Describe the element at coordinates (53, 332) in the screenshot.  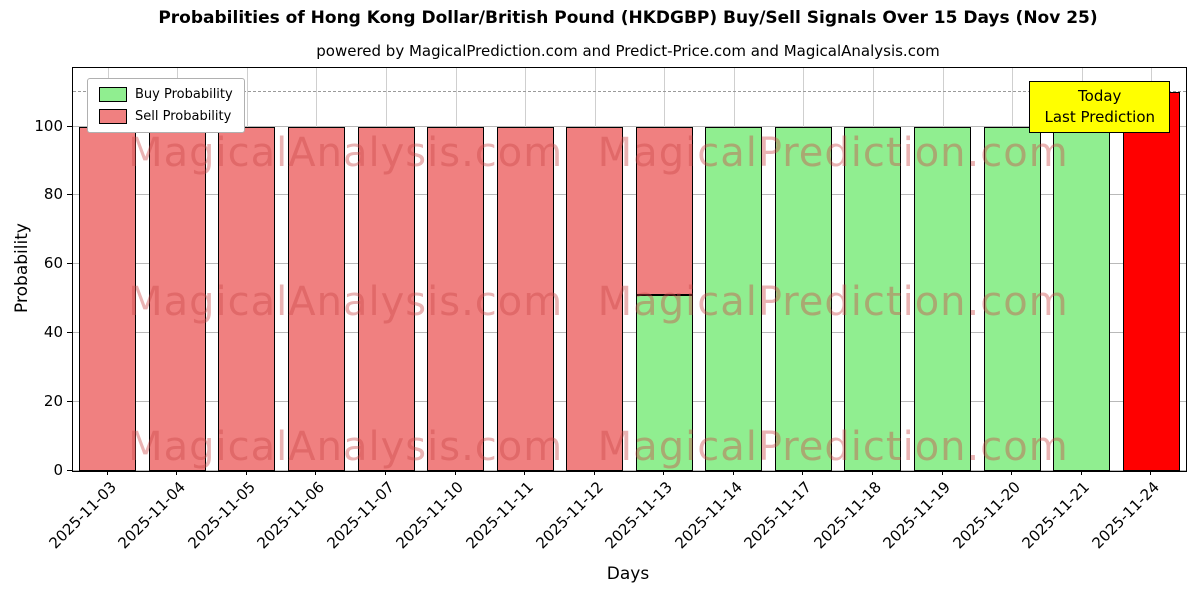
I see `y-tick-label-40: 40` at that location.